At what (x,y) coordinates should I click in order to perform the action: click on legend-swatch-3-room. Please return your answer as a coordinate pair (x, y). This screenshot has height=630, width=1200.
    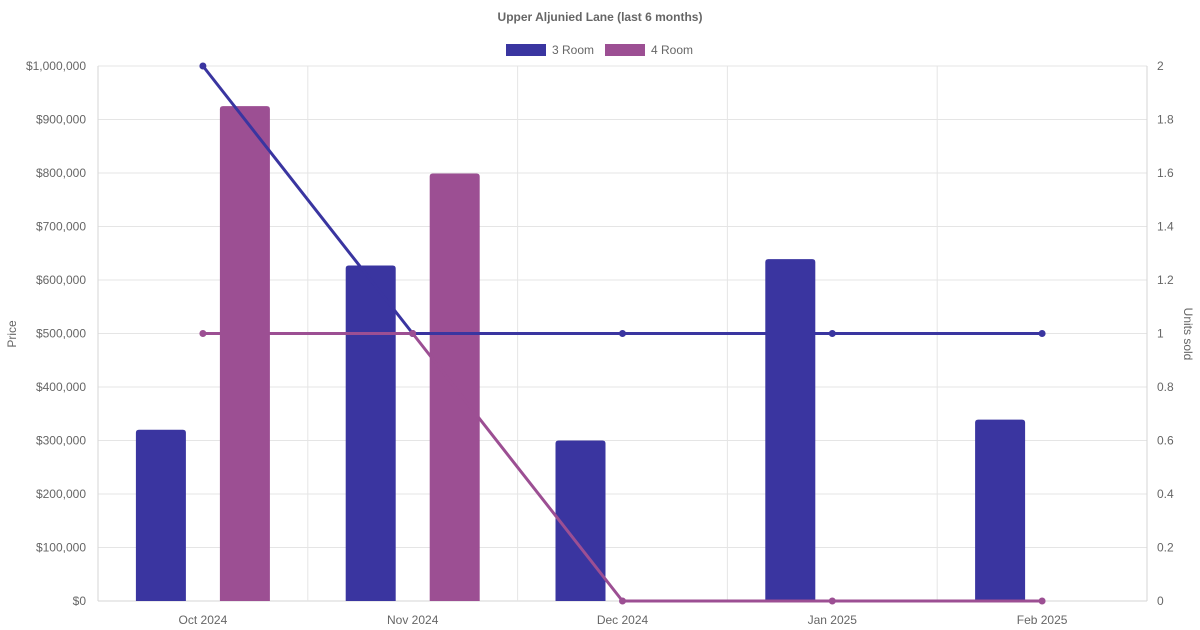
    Looking at the image, I should click on (526, 50).